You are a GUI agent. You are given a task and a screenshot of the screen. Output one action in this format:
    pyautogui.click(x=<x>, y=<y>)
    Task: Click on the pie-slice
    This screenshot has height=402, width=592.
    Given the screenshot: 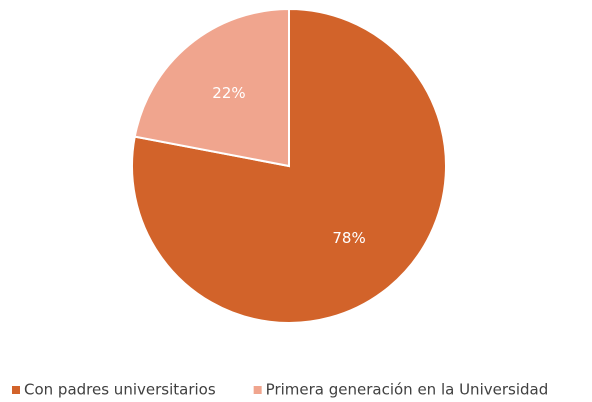 What is the action you would take?
    pyautogui.click(x=211, y=87)
    